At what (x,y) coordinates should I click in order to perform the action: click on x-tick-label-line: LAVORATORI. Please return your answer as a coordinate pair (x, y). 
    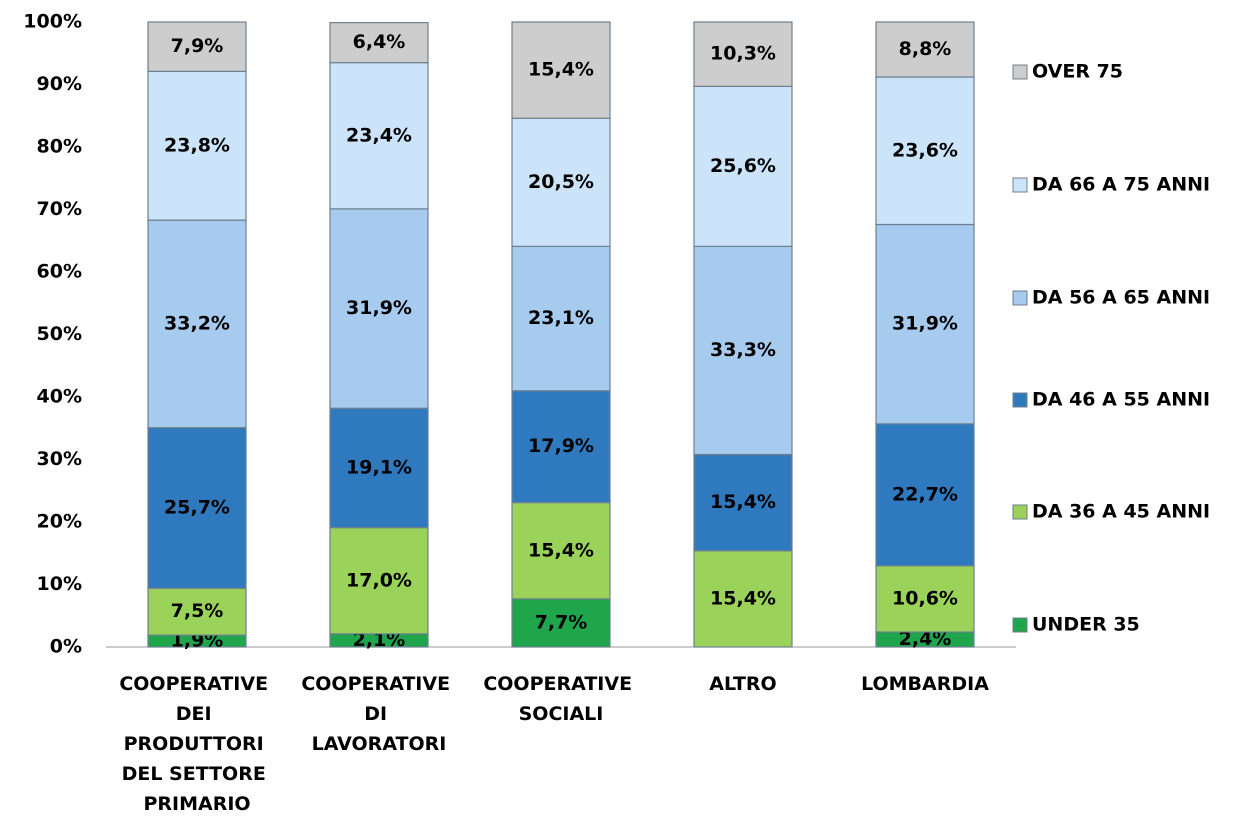
    Looking at the image, I should click on (379, 744).